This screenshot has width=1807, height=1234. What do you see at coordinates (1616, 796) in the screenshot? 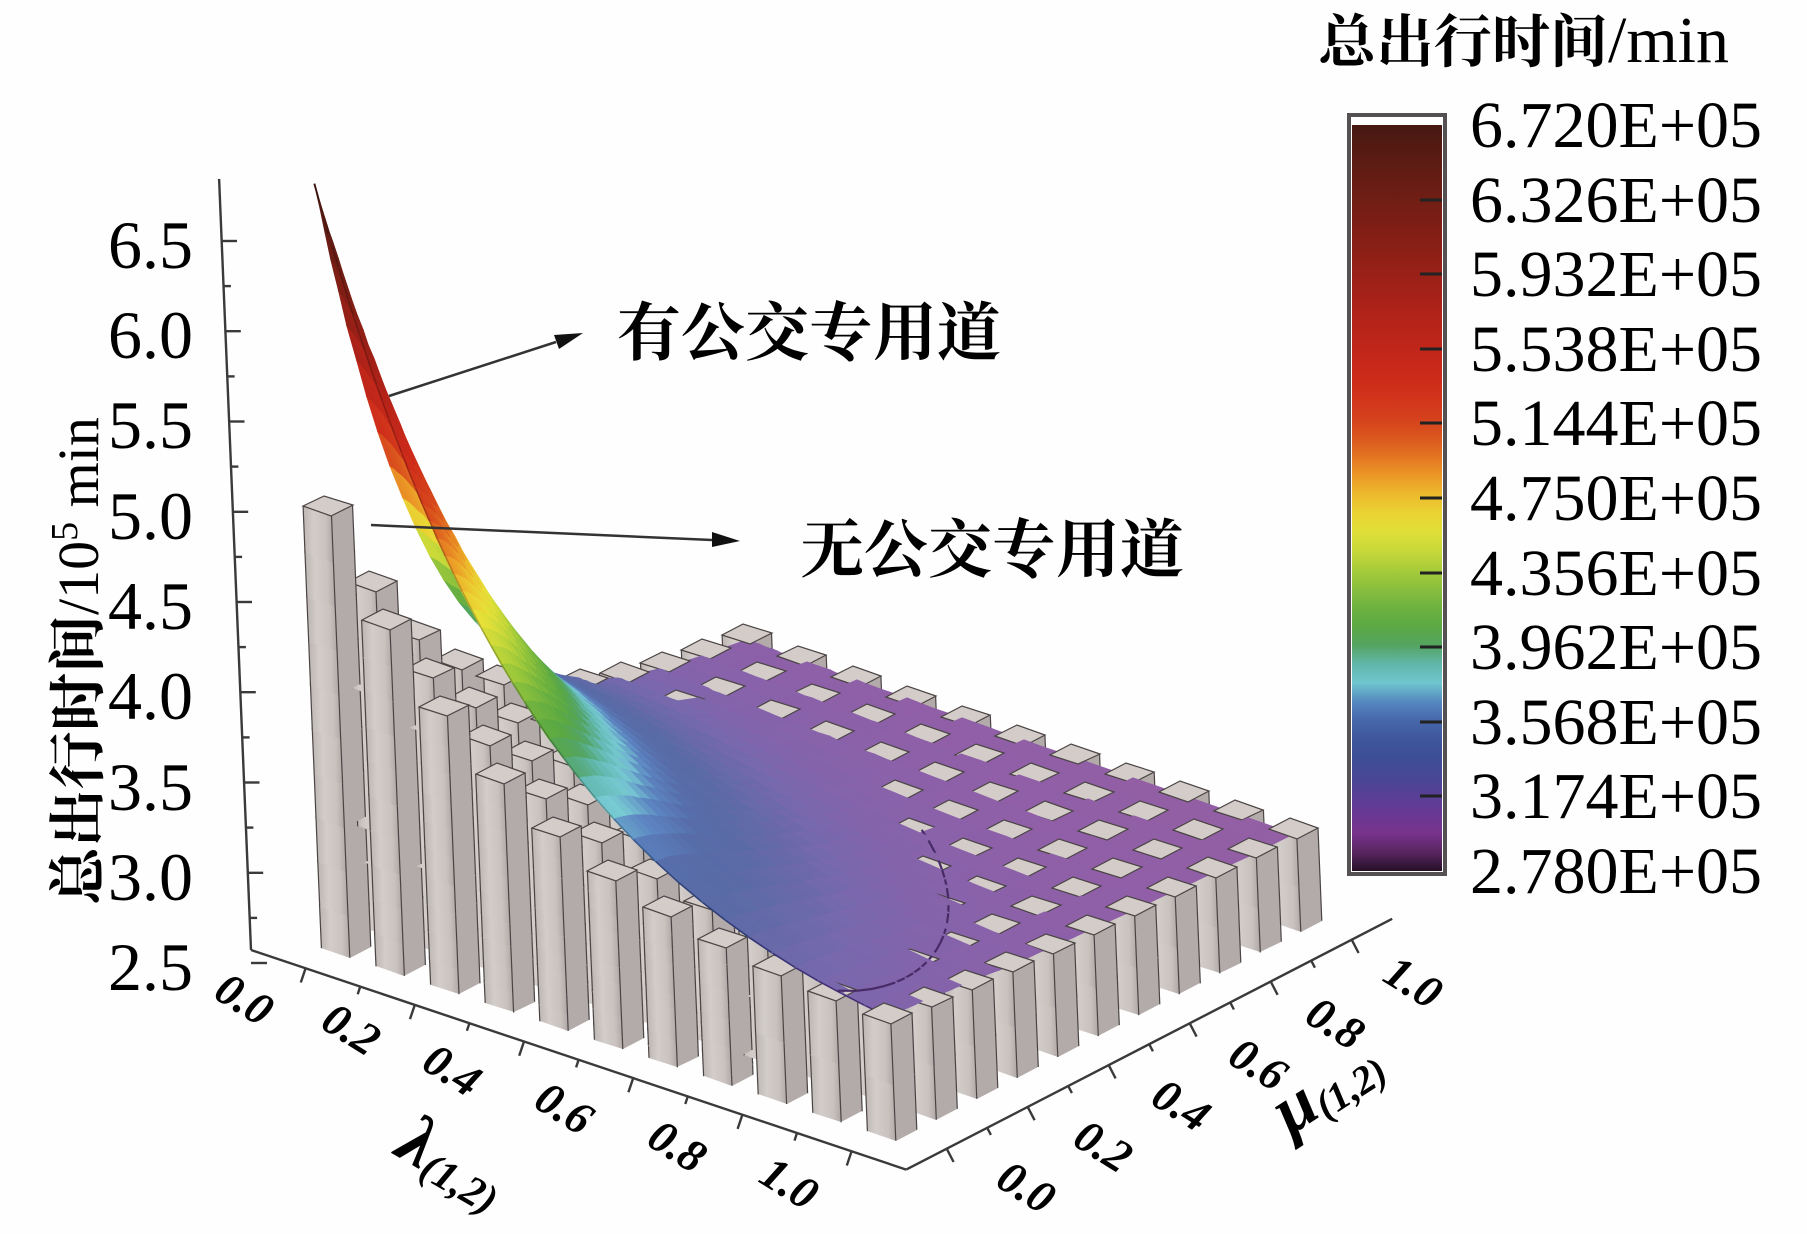
I see `svg-text: 3.174E+05` at bounding box center [1616, 796].